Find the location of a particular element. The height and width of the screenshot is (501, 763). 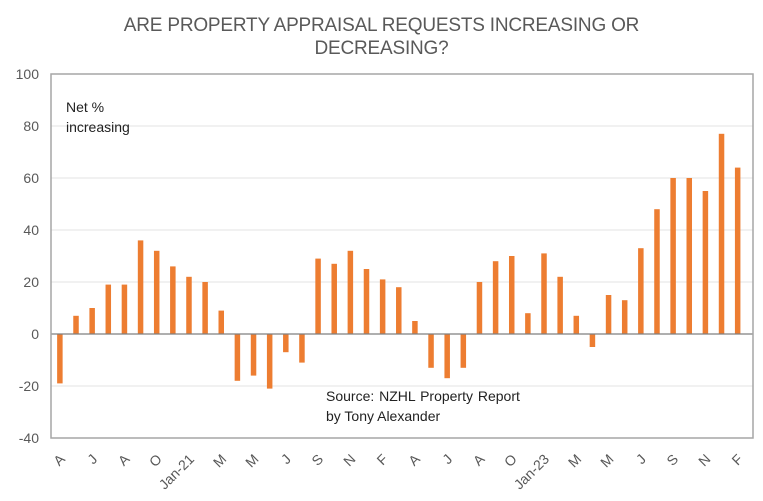

annotation-source-line-2: by Tony Alexander is located at coordinates (383, 416).